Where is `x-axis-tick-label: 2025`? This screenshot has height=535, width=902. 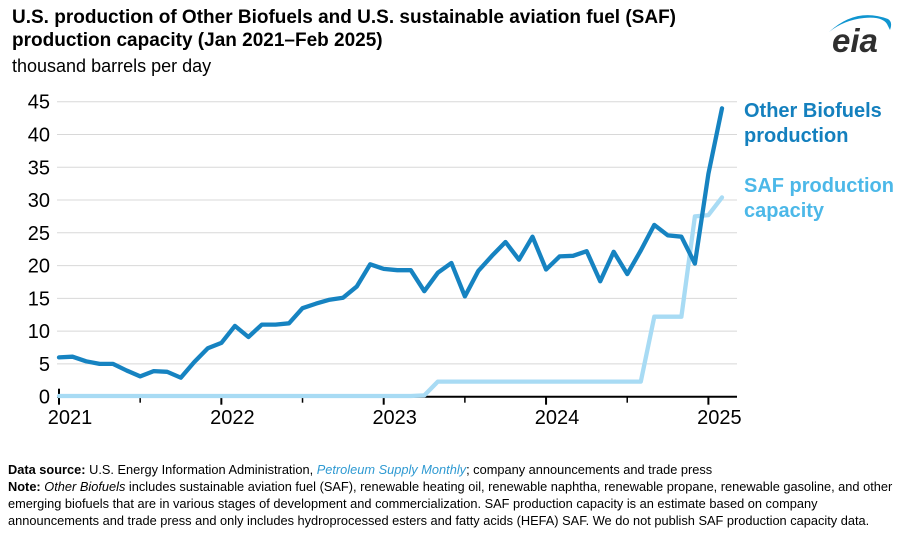
x-axis-tick-label: 2025 is located at coordinates (719, 418).